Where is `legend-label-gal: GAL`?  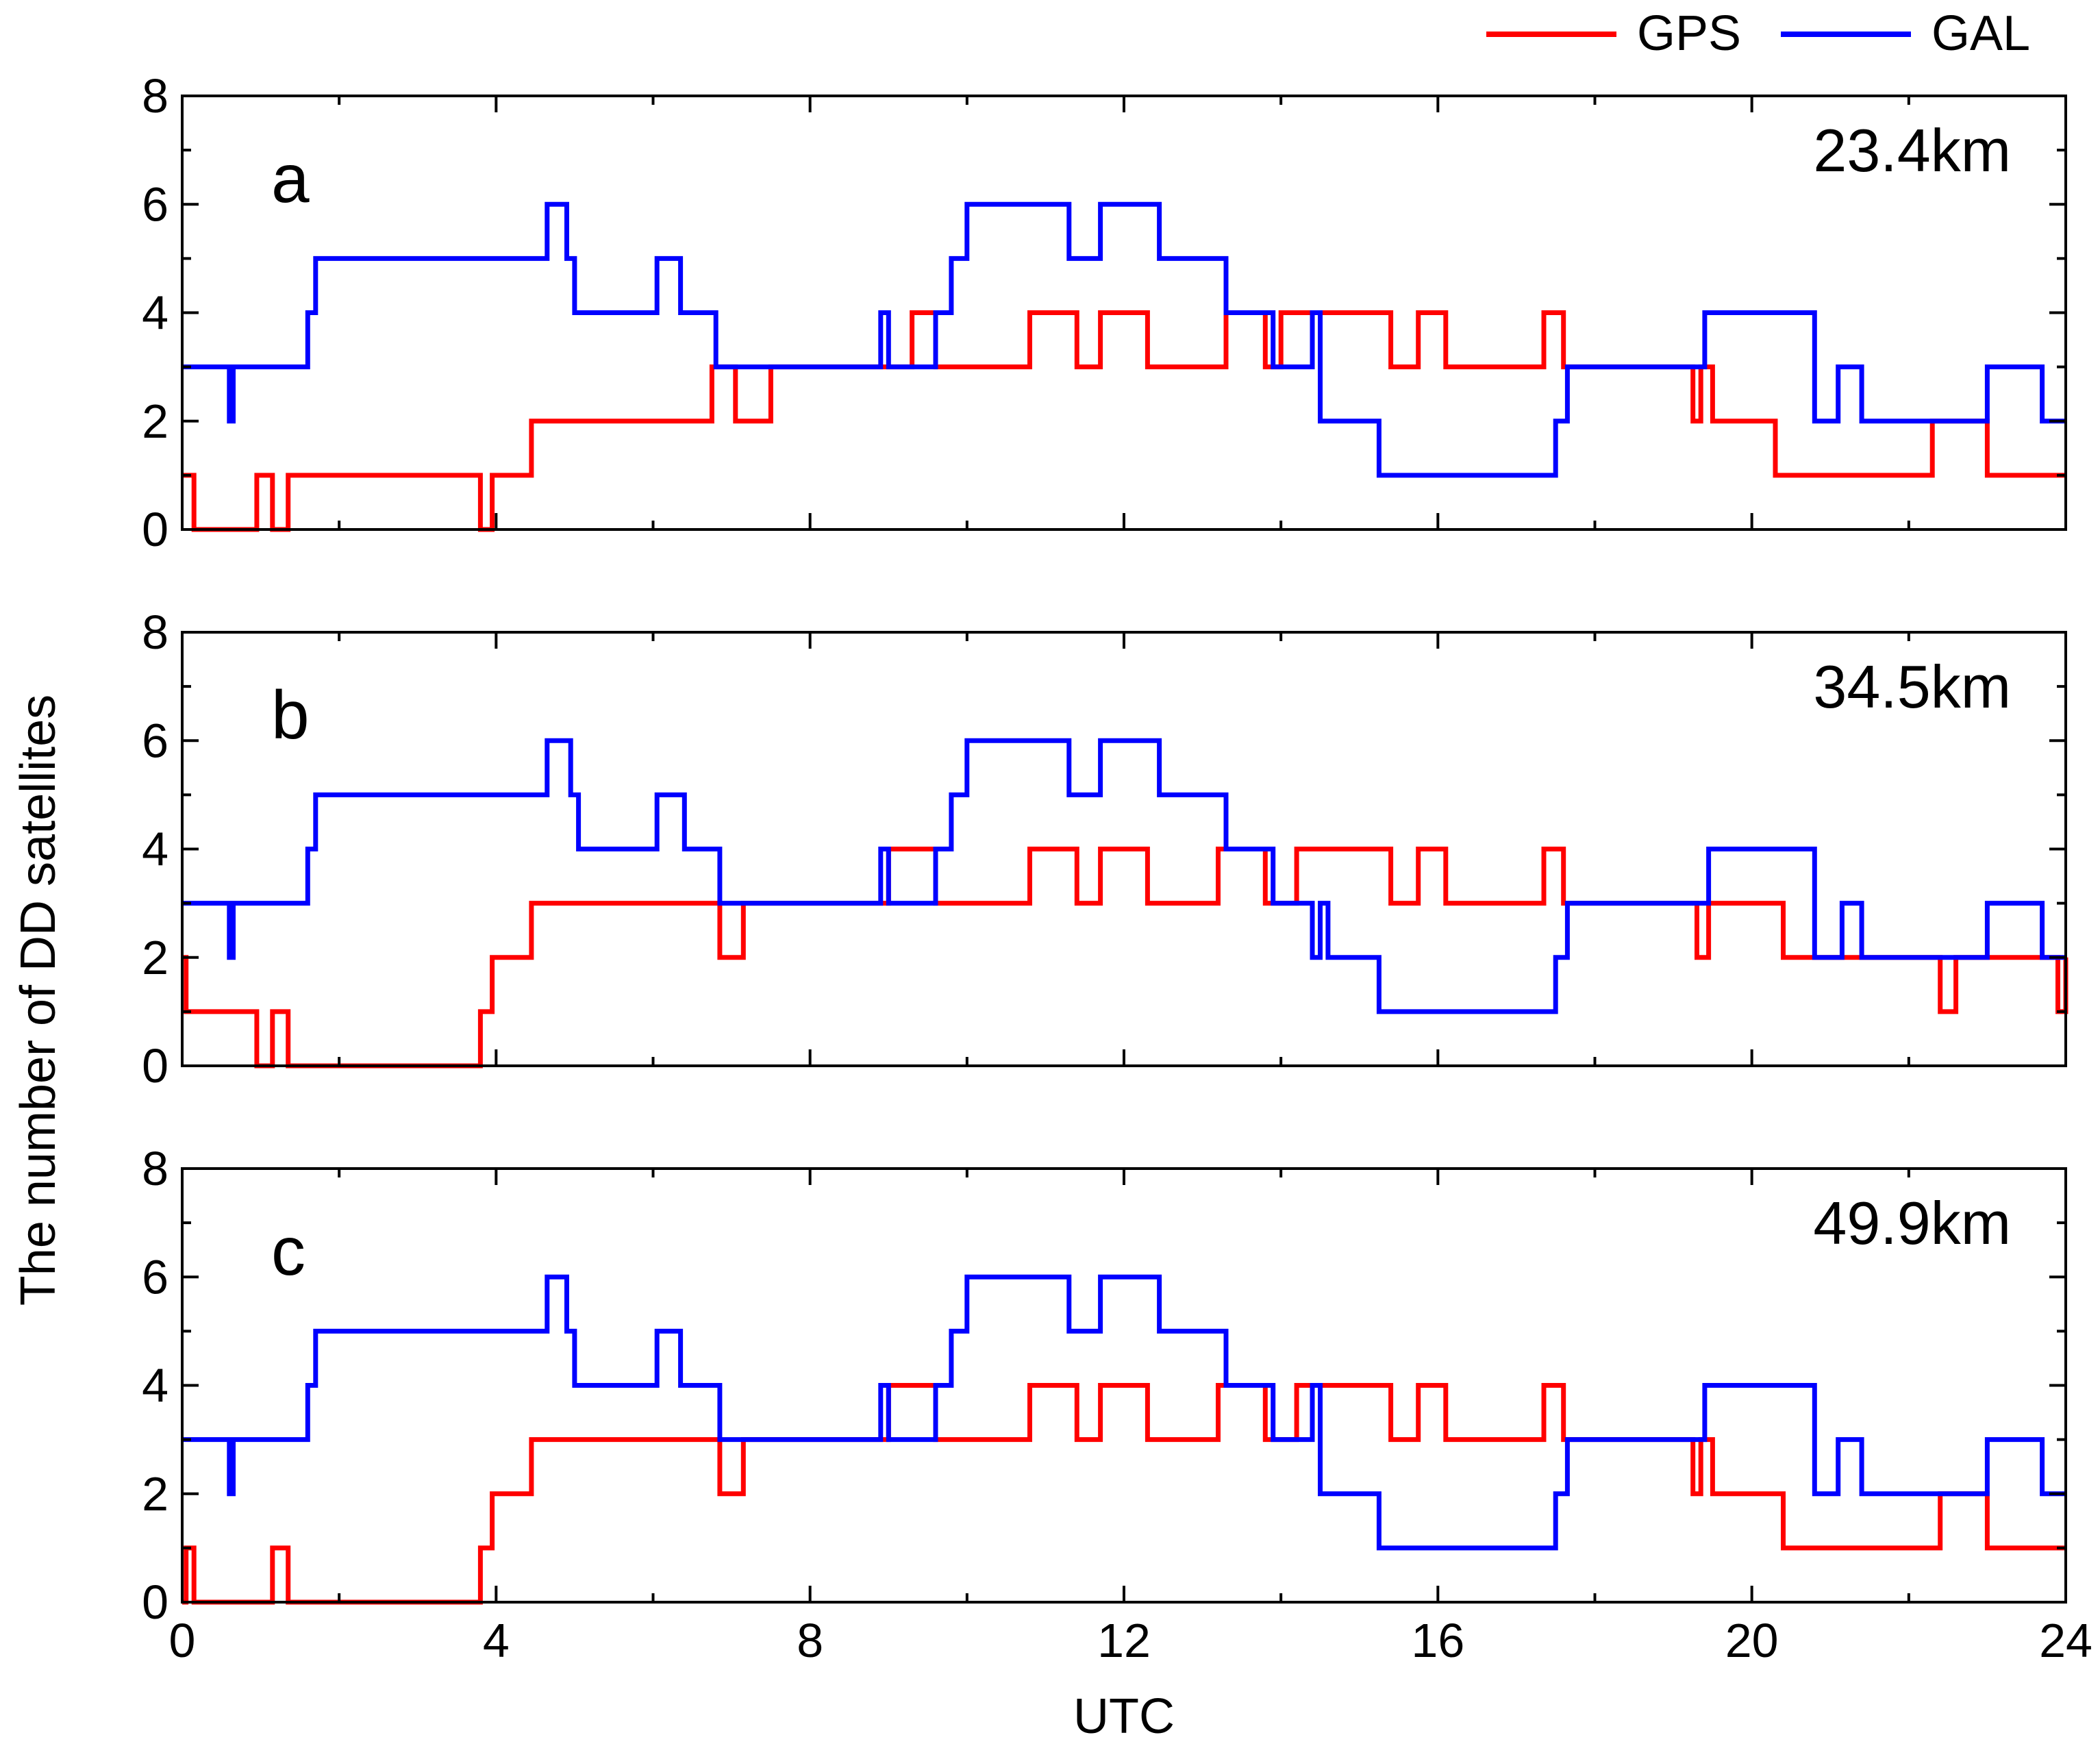
legend-label-gal: GAL is located at coordinates (1981, 33).